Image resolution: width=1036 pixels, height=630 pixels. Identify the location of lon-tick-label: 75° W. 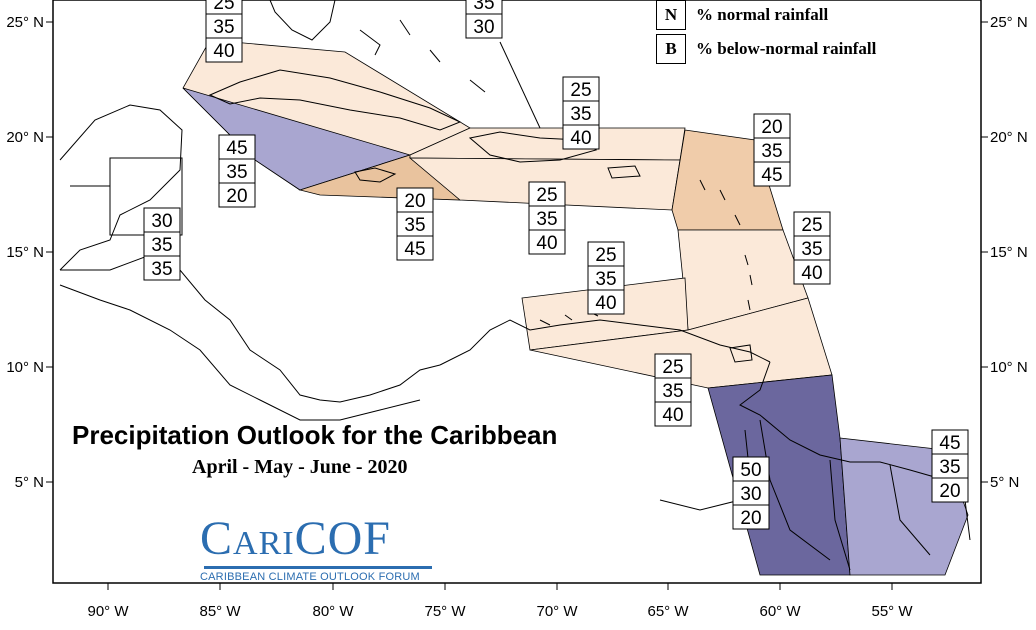
(445, 611).